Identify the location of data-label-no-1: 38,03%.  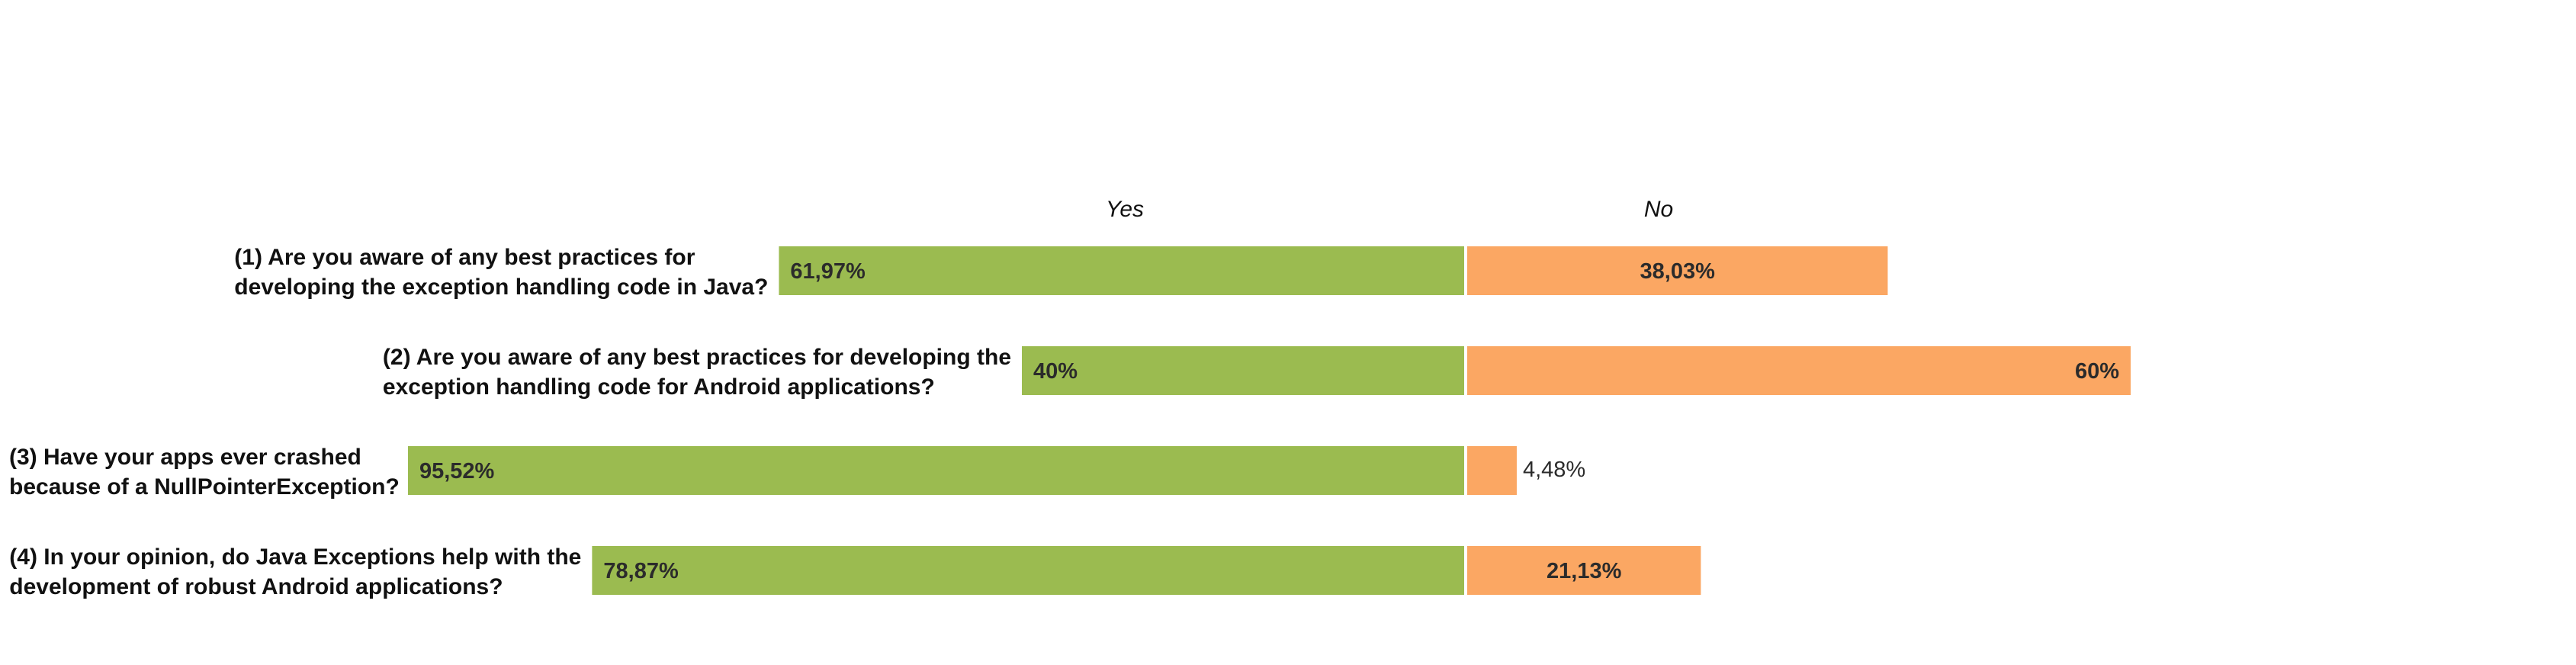
(1678, 271).